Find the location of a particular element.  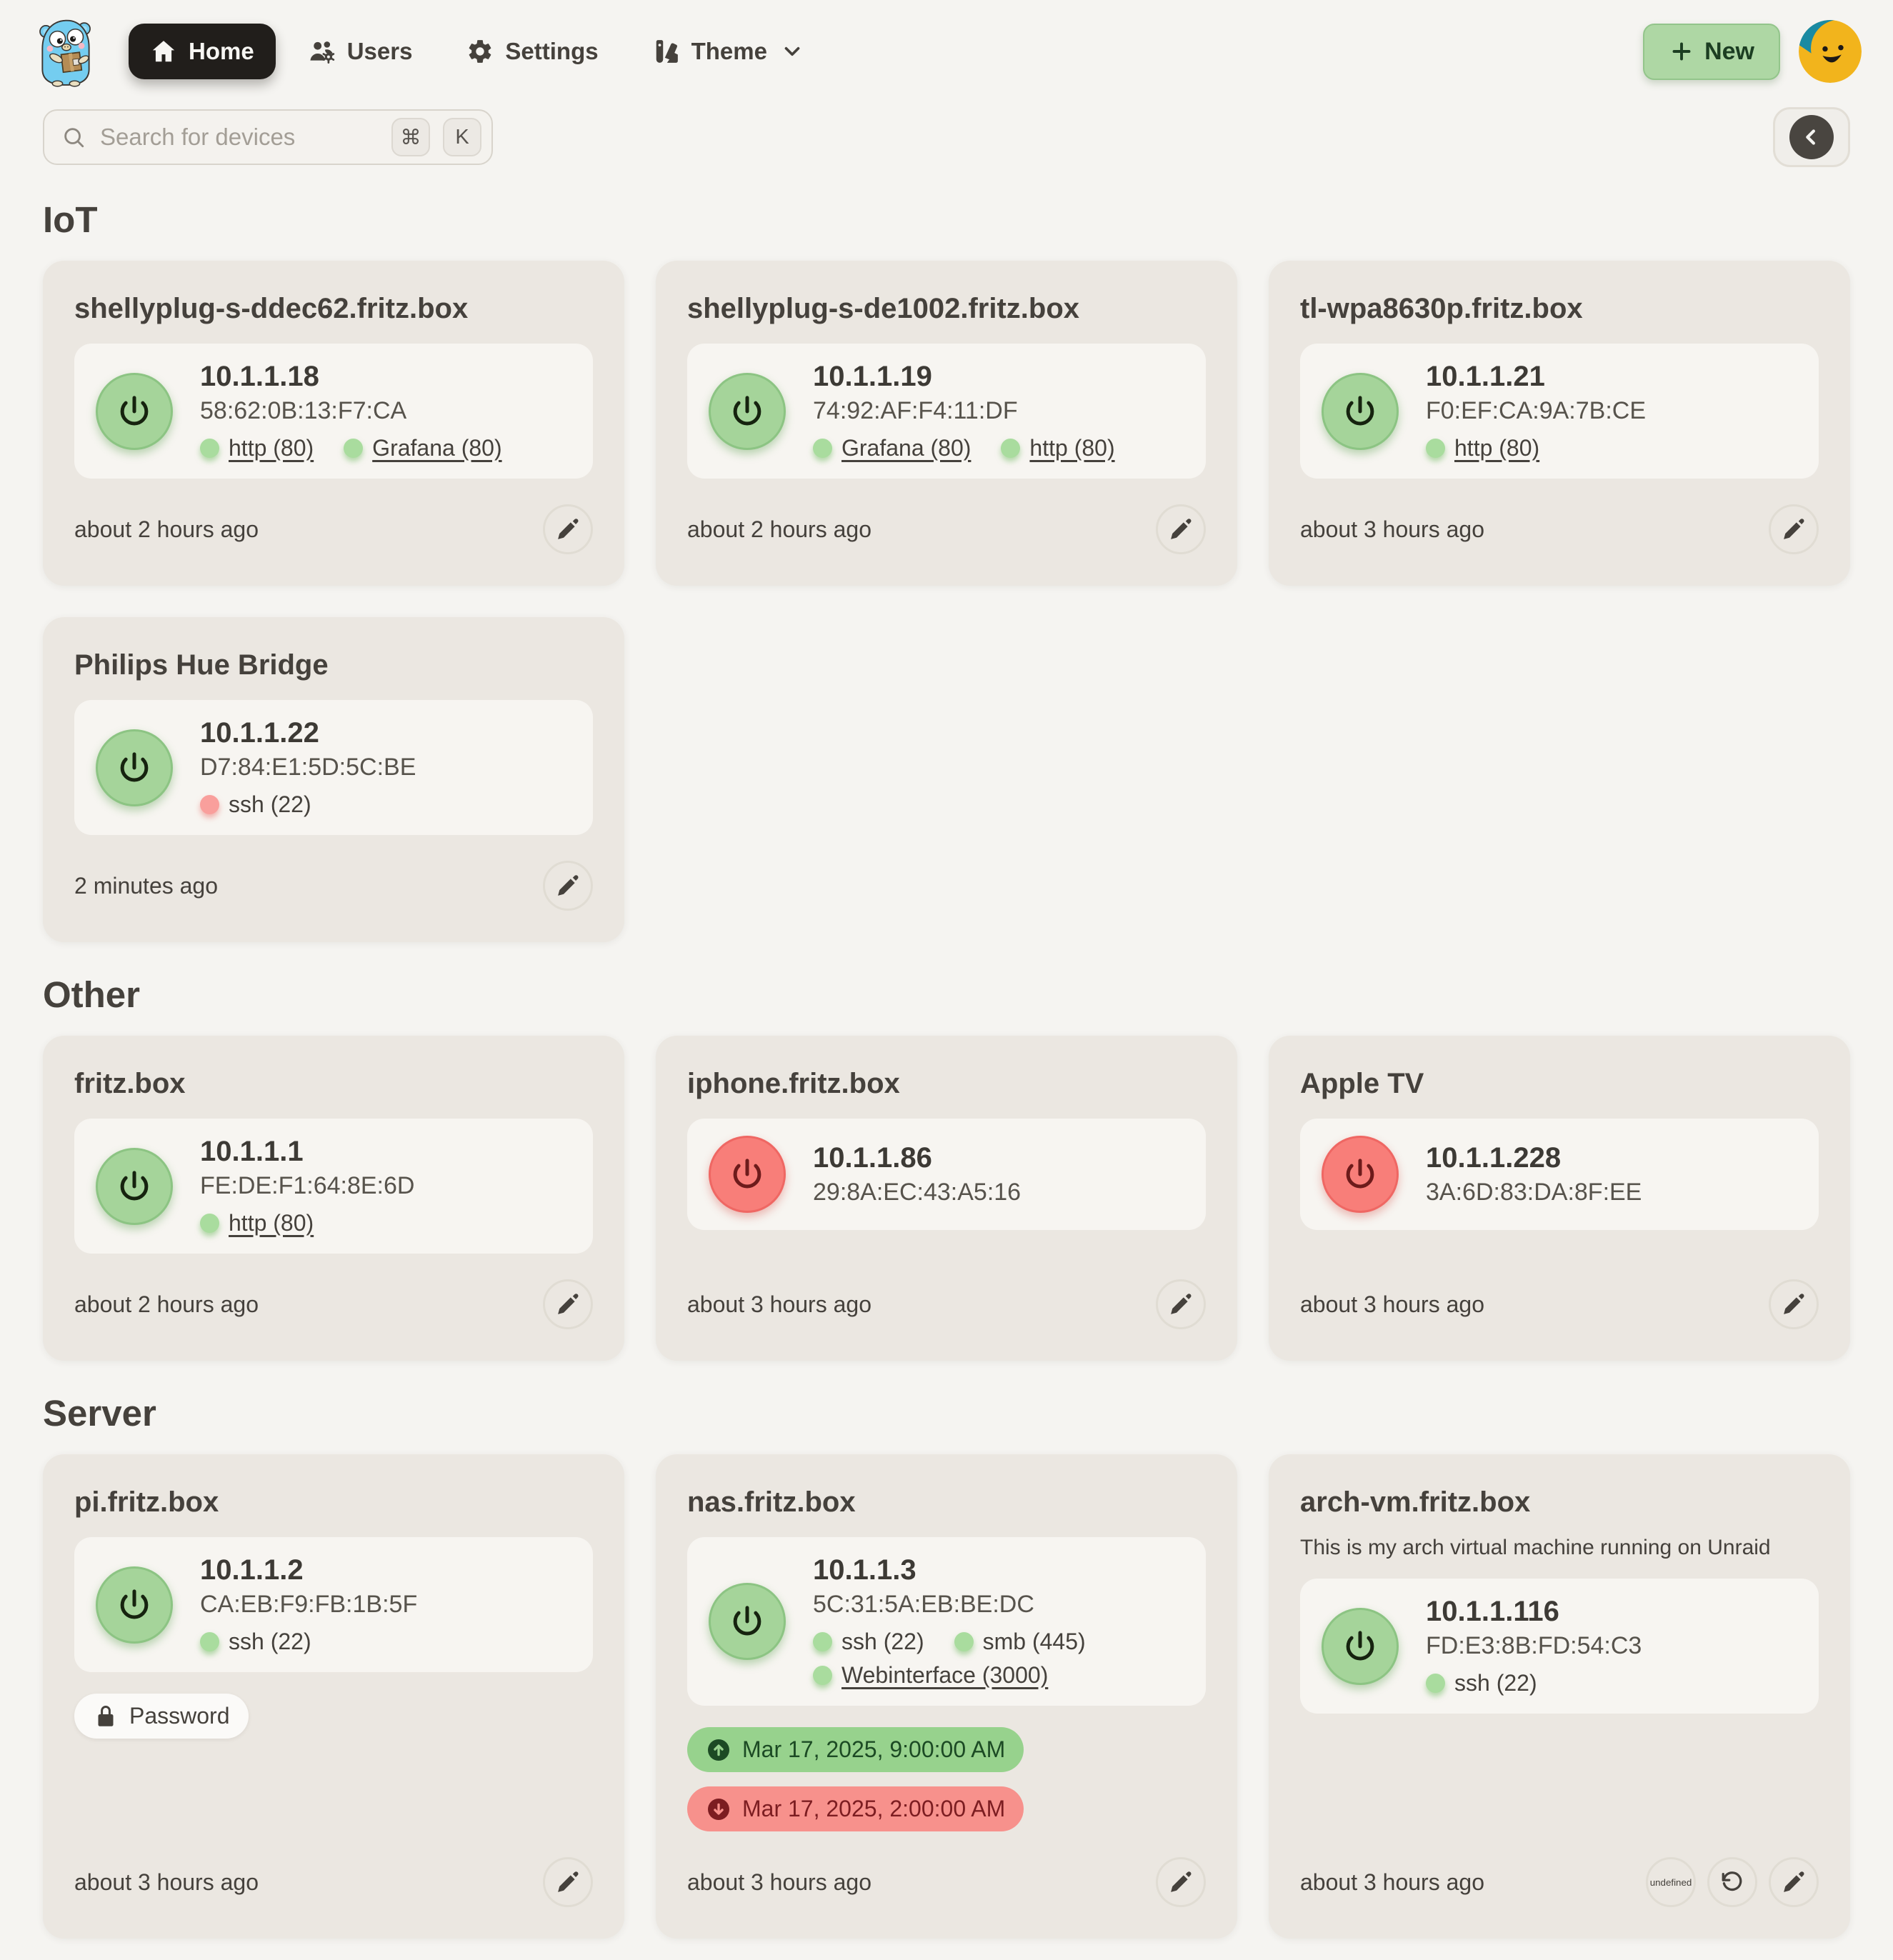

port-link: Webinterface (3000) is located at coordinates (930, 1675).